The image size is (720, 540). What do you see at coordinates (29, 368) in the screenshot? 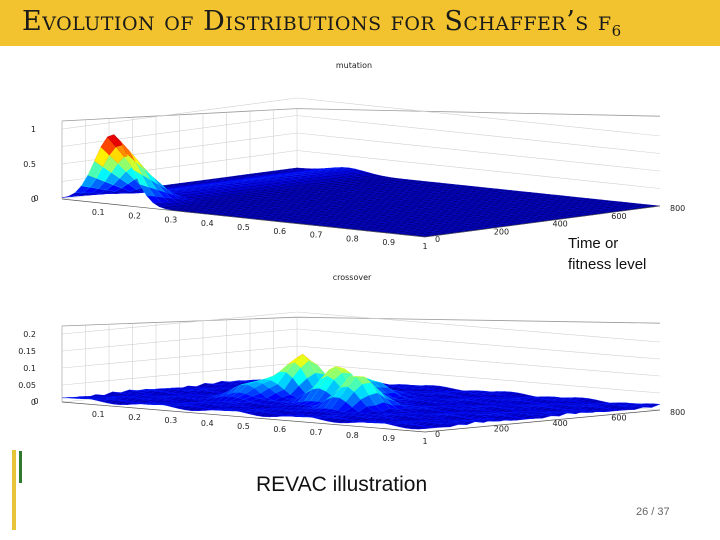
I see `z-tick-label: 0.1` at bounding box center [29, 368].